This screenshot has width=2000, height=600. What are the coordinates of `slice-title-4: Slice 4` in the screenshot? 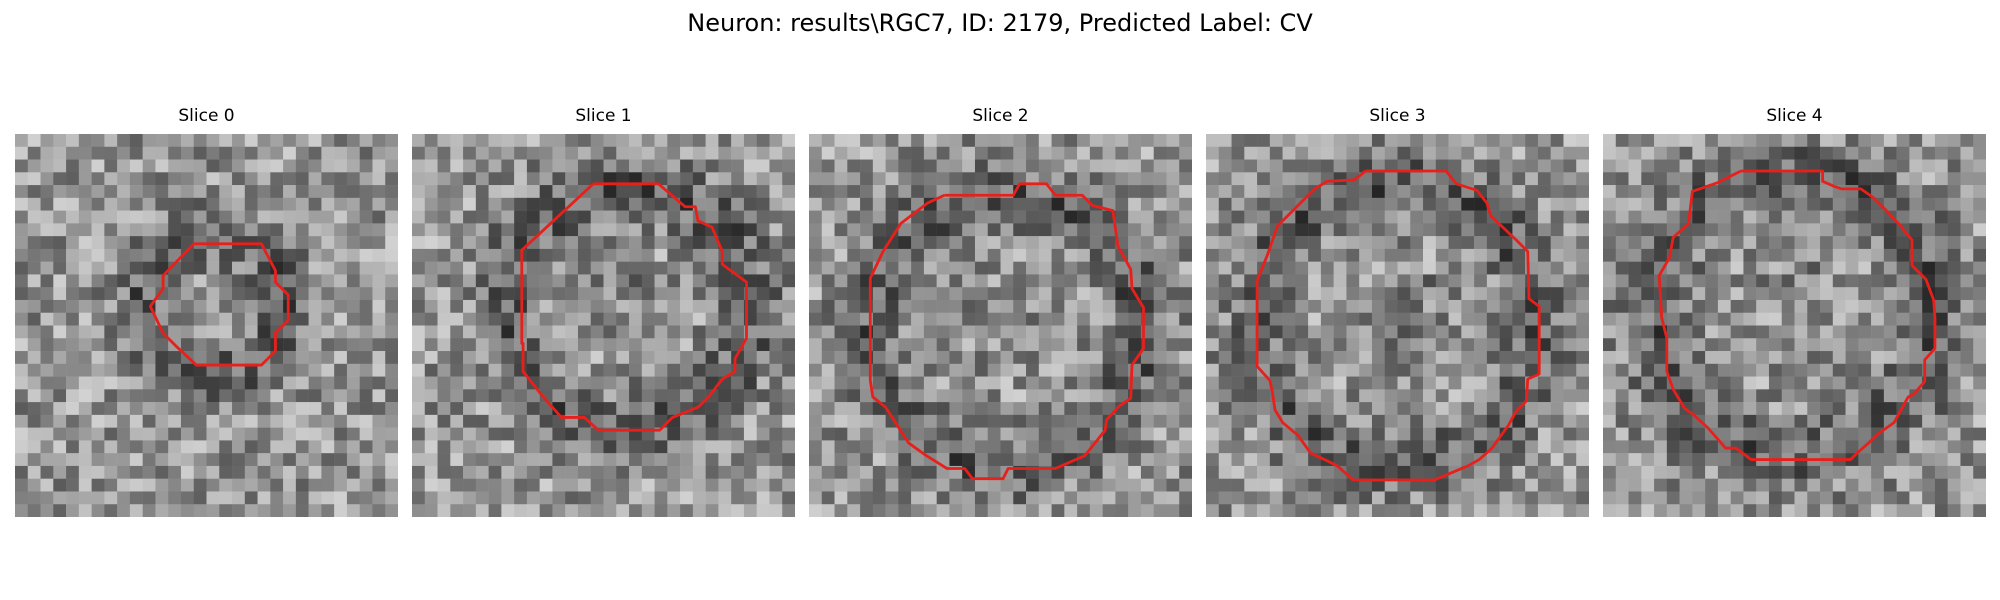 It's located at (1794, 116).